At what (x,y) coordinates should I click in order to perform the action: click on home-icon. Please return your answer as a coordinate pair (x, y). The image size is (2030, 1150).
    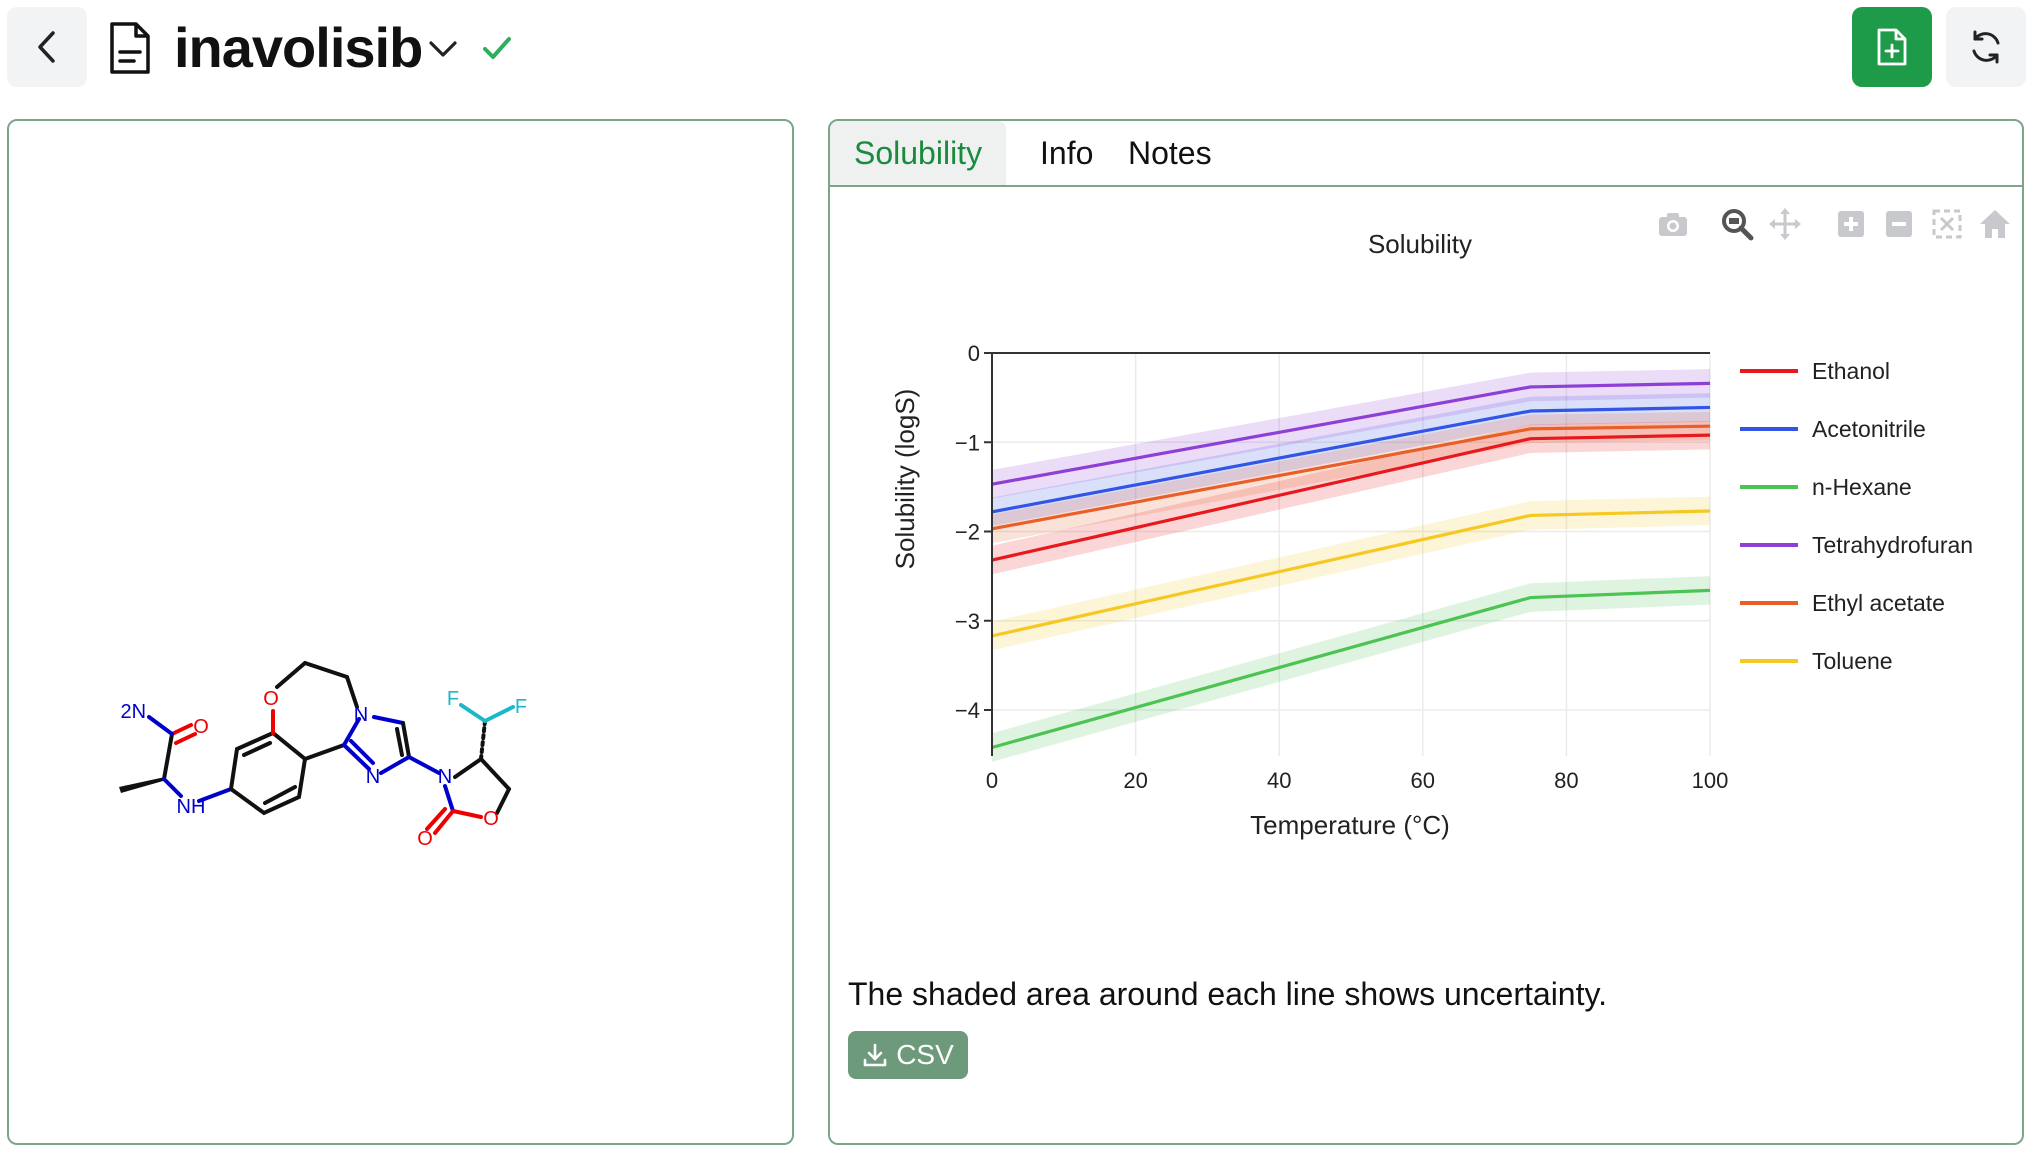
    Looking at the image, I should click on (1995, 224).